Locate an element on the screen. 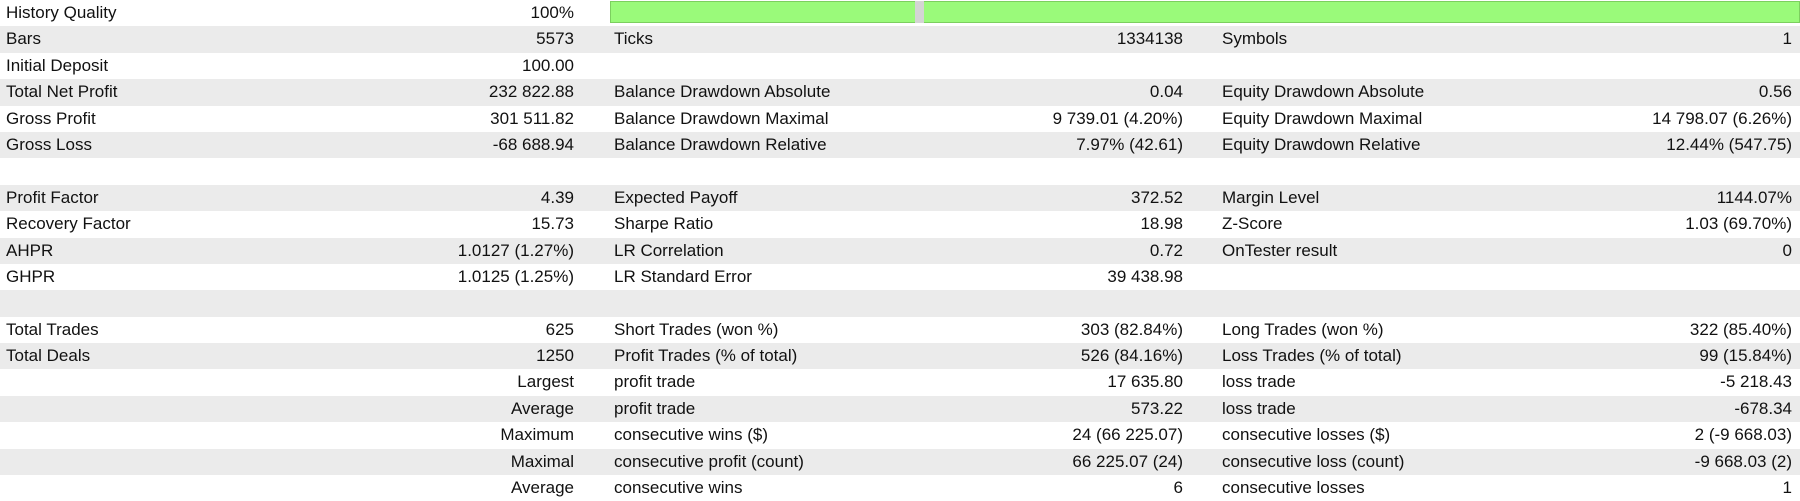 This screenshot has height=501, width=1800. average-profit-trade-label: profit trade is located at coordinates (655, 408).